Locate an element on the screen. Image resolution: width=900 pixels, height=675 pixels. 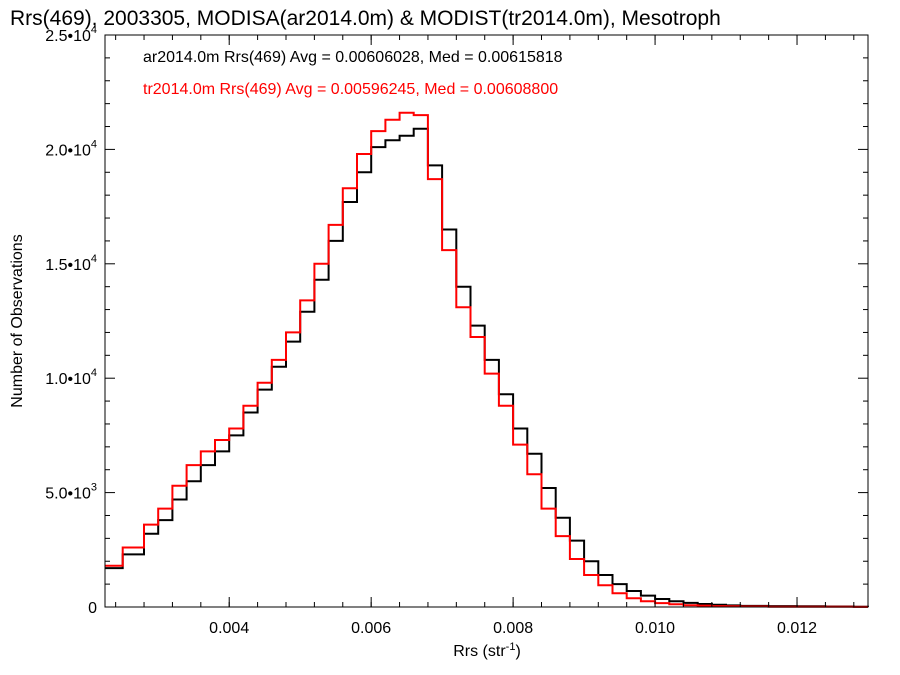
y-tick-label: 1.0•104 is located at coordinates (71, 377).